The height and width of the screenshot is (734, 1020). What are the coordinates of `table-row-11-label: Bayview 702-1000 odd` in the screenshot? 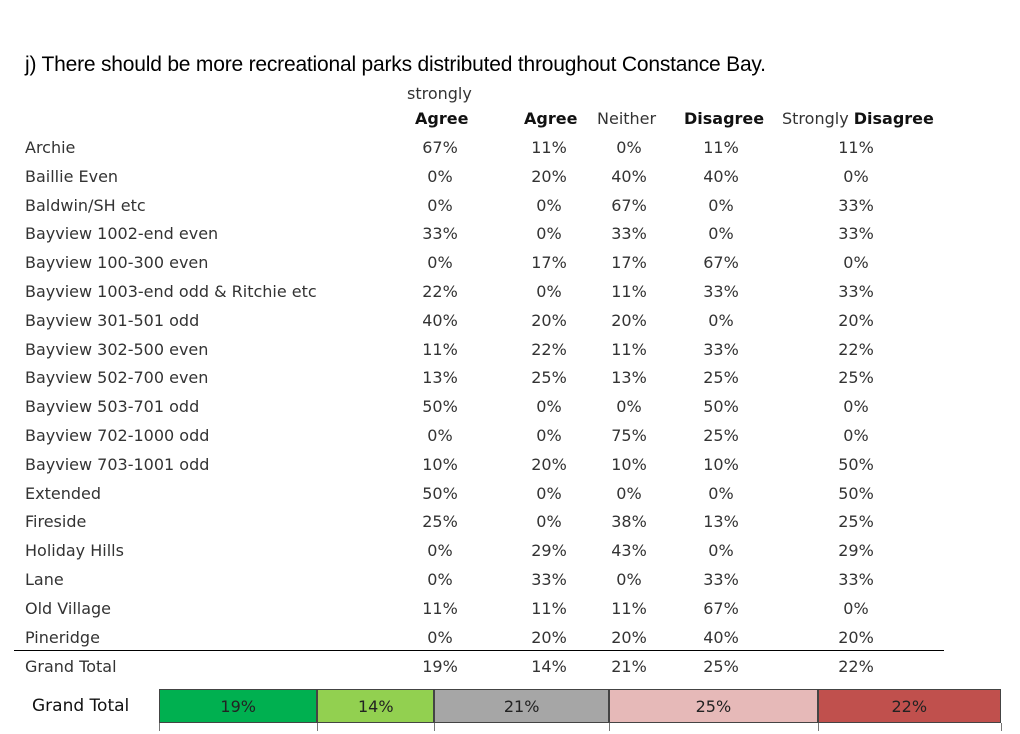 It's located at (117, 435).